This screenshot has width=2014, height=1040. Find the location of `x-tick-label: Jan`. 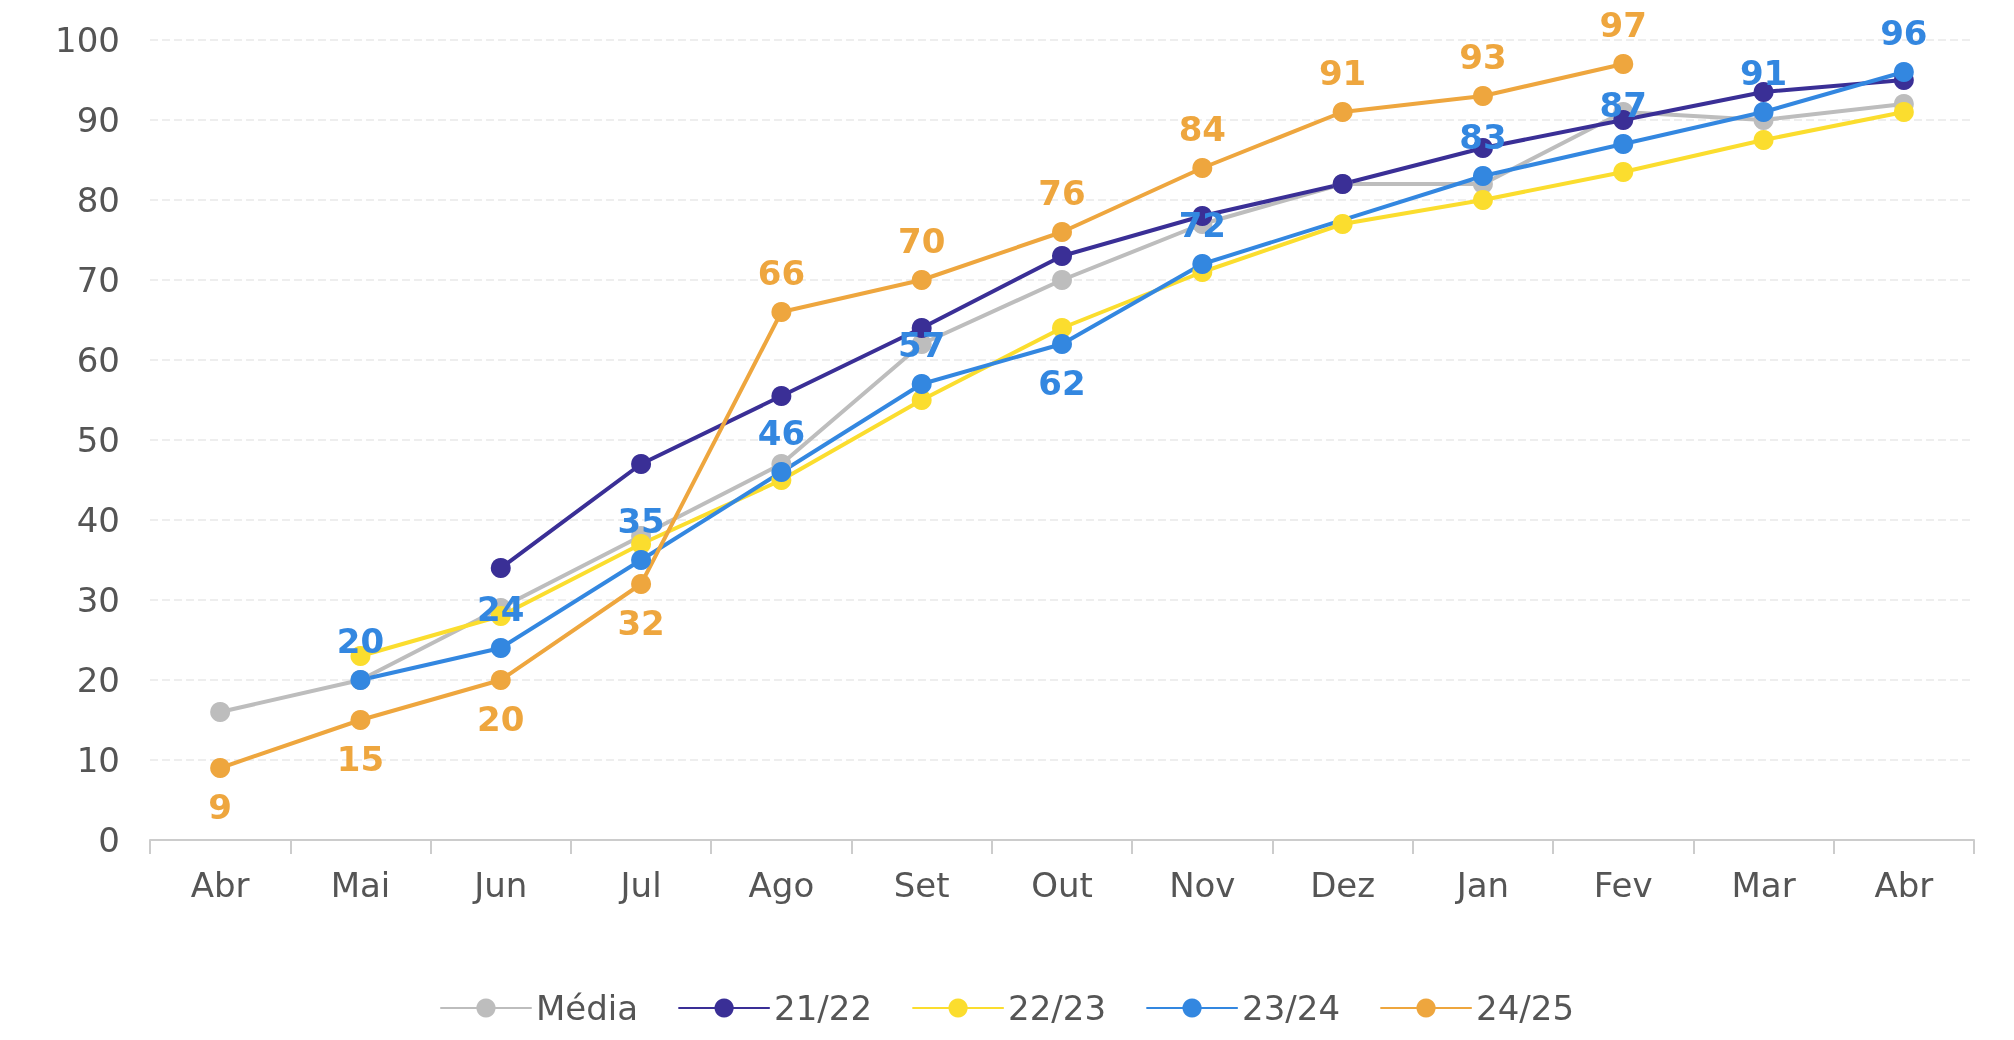

x-tick-label: Jan is located at coordinates (1482, 885).